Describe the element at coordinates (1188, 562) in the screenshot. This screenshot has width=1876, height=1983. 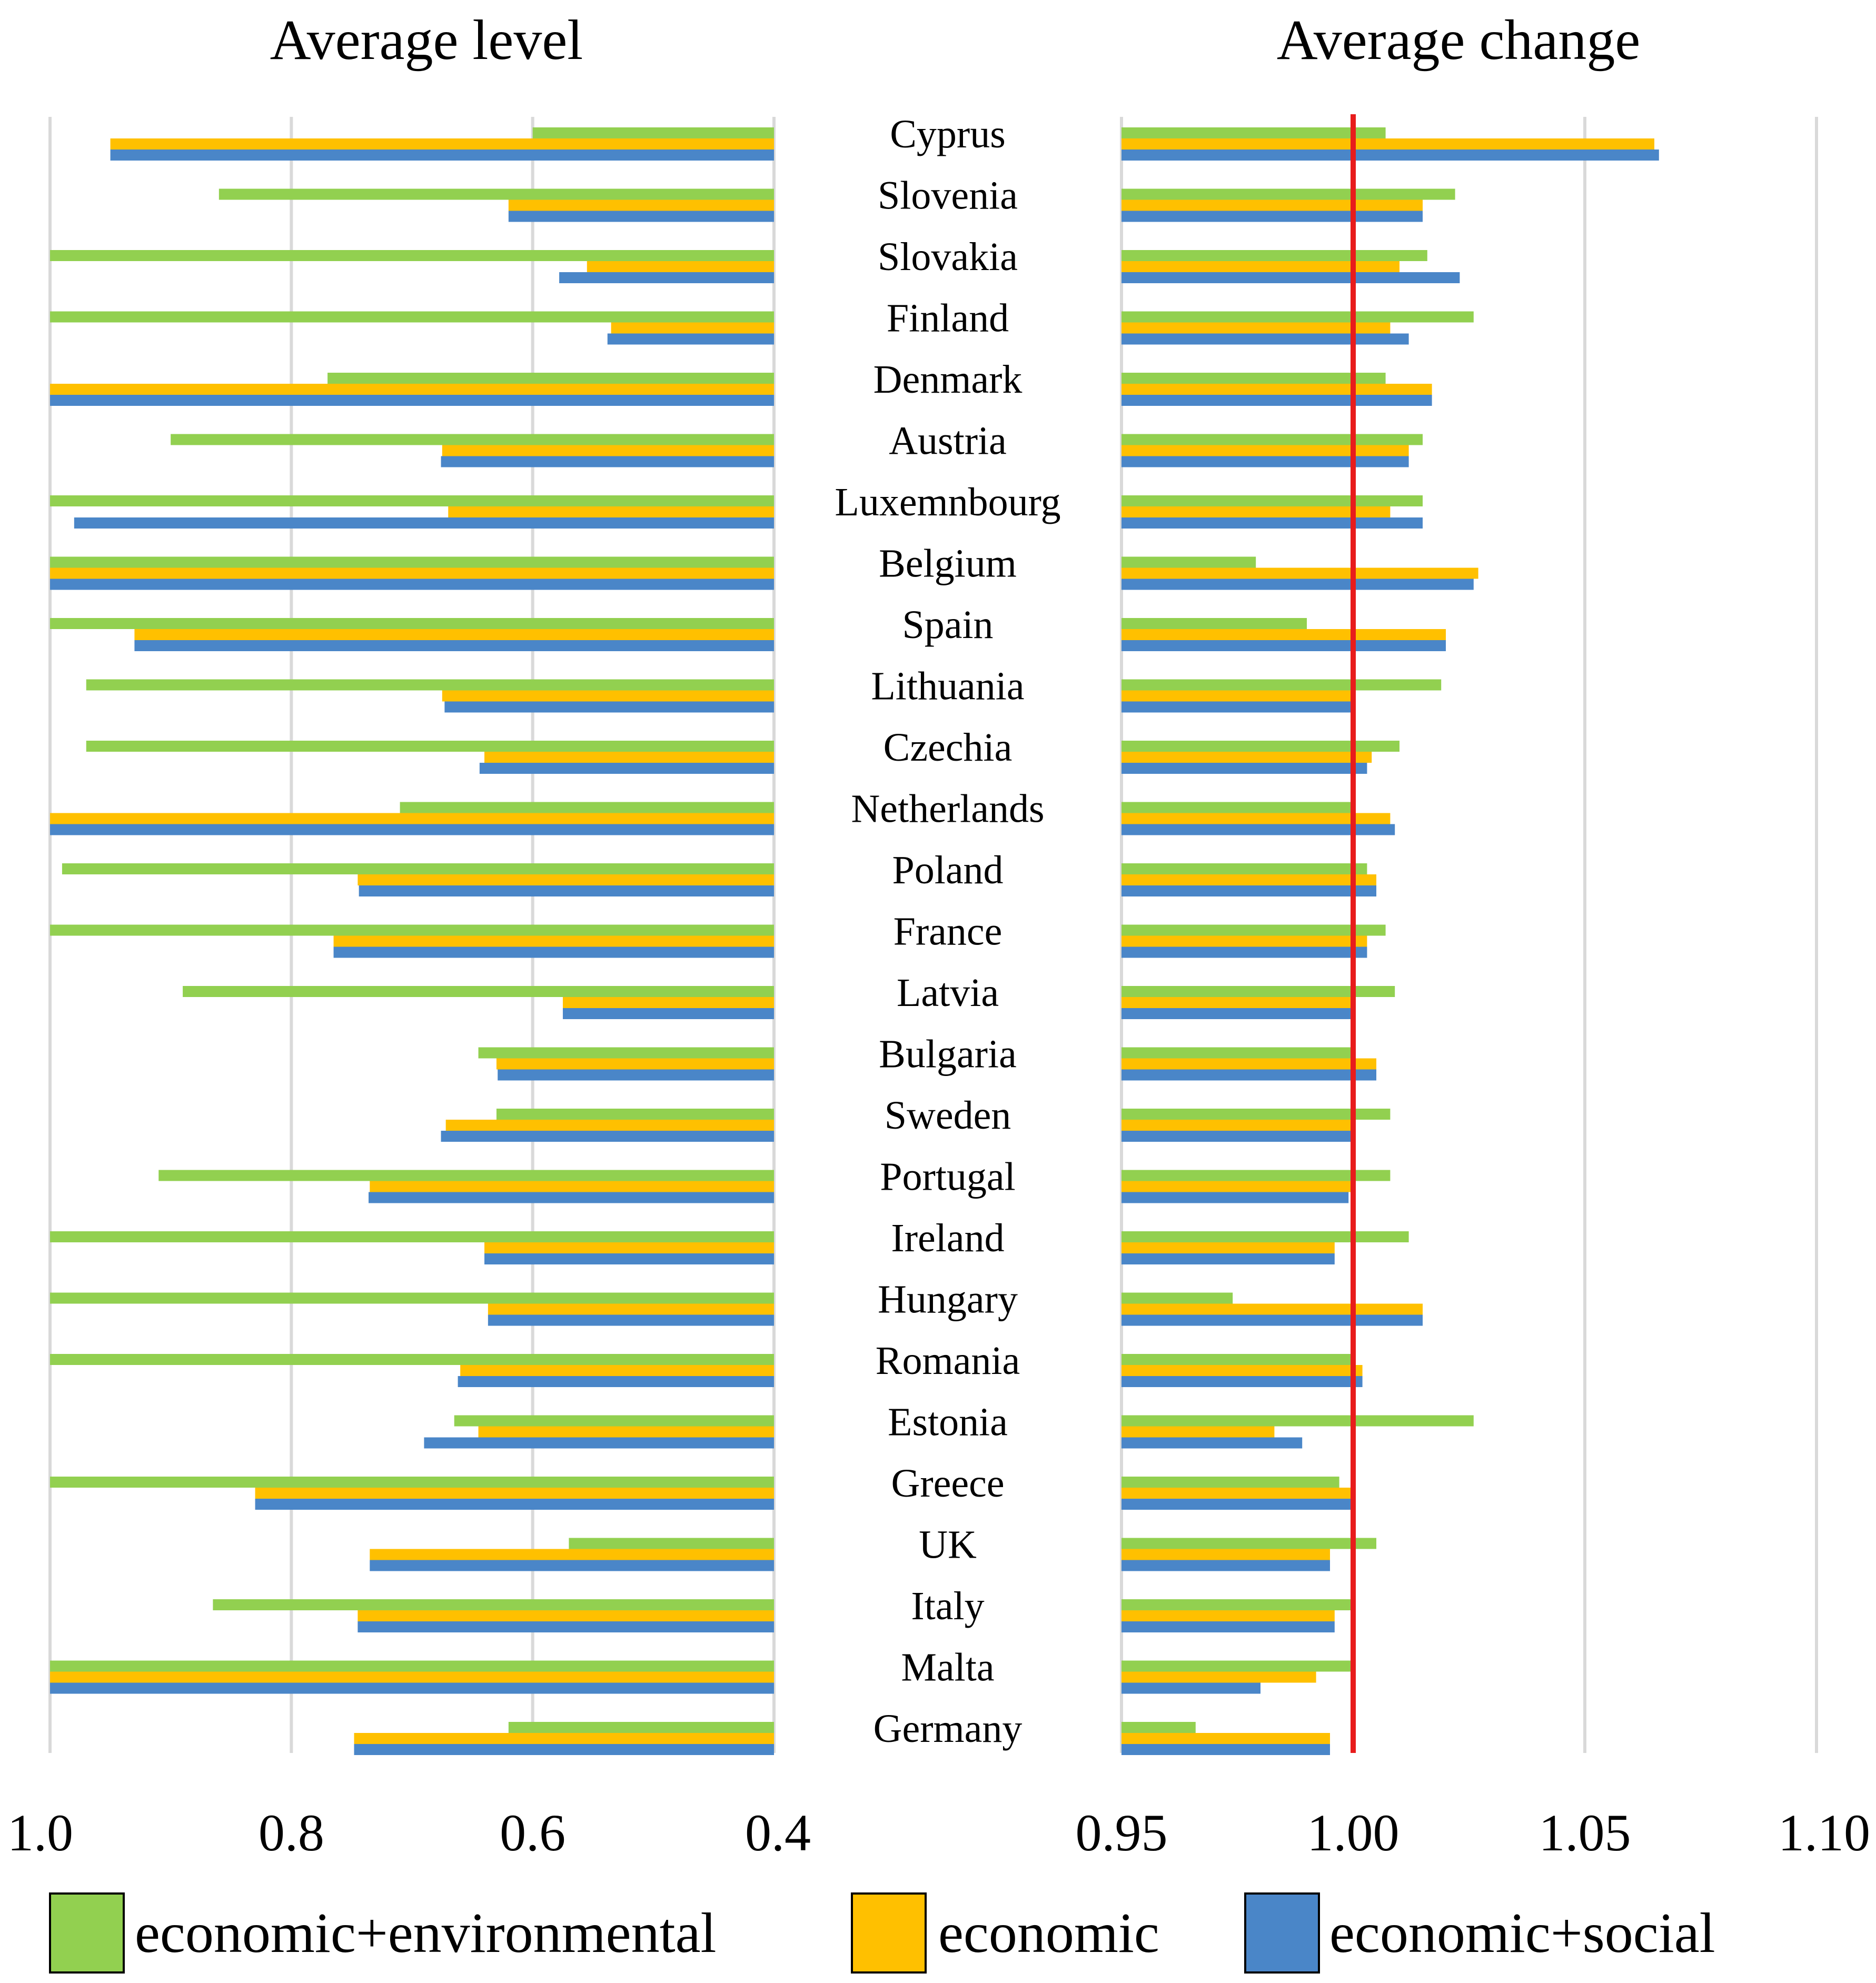
I see `right-bar-belgium-economic-environmental` at that location.